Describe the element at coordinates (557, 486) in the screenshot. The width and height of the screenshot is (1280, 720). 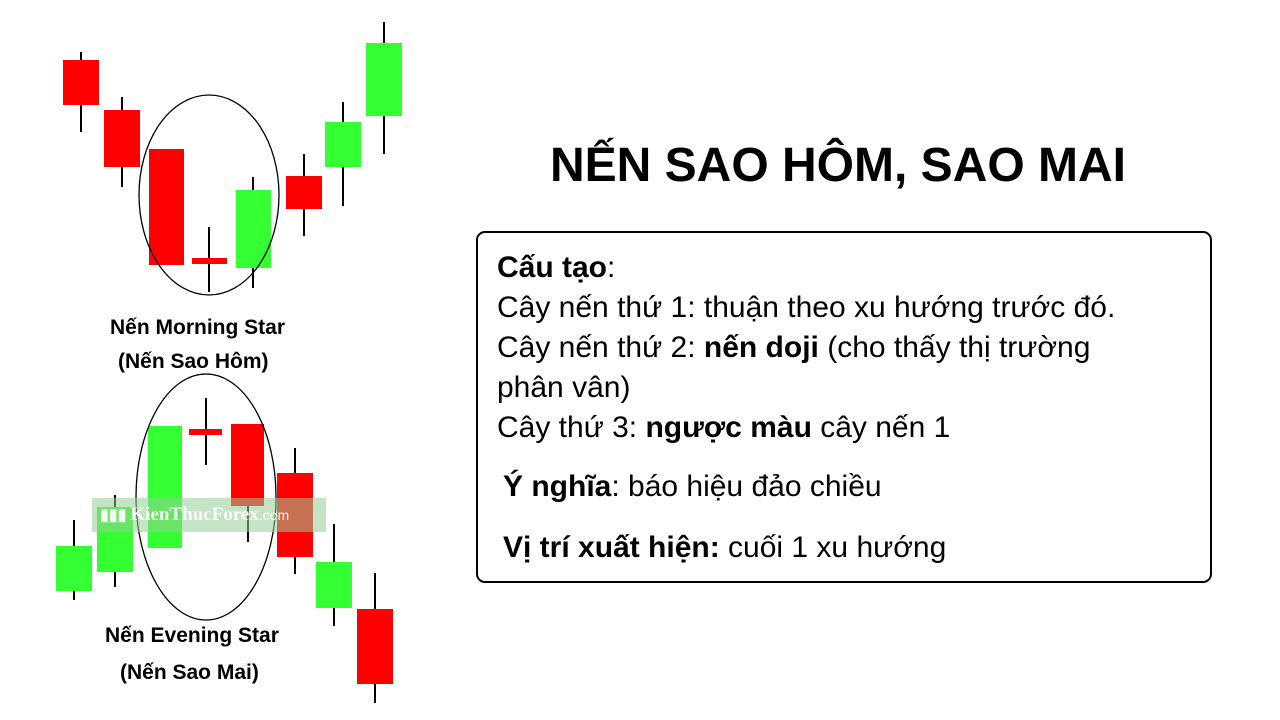
I see `meaning-label: Ý nghĩa` at that location.